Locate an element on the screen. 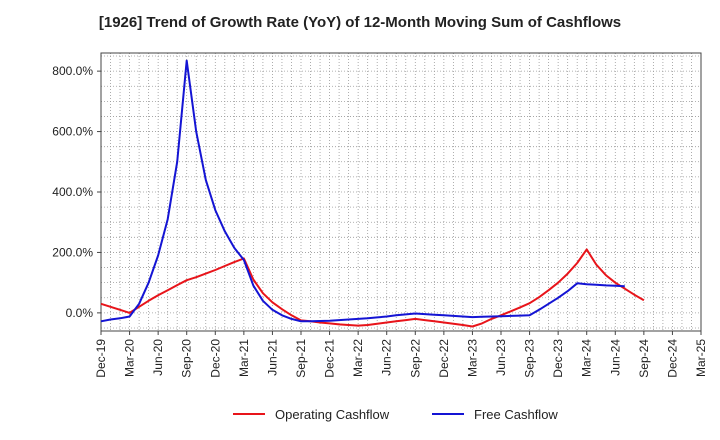 The image size is (720, 440). x-tick-label: Mar-25 is located at coordinates (701, 358).